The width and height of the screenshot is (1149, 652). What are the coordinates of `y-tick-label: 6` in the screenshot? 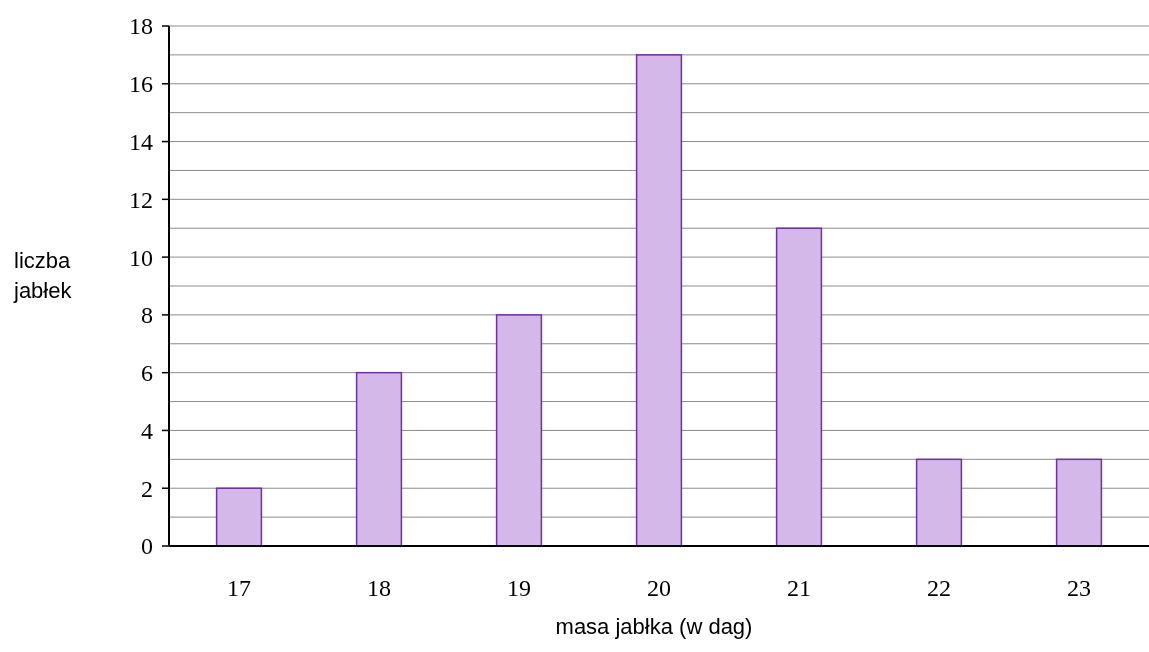 It's located at (147, 373).